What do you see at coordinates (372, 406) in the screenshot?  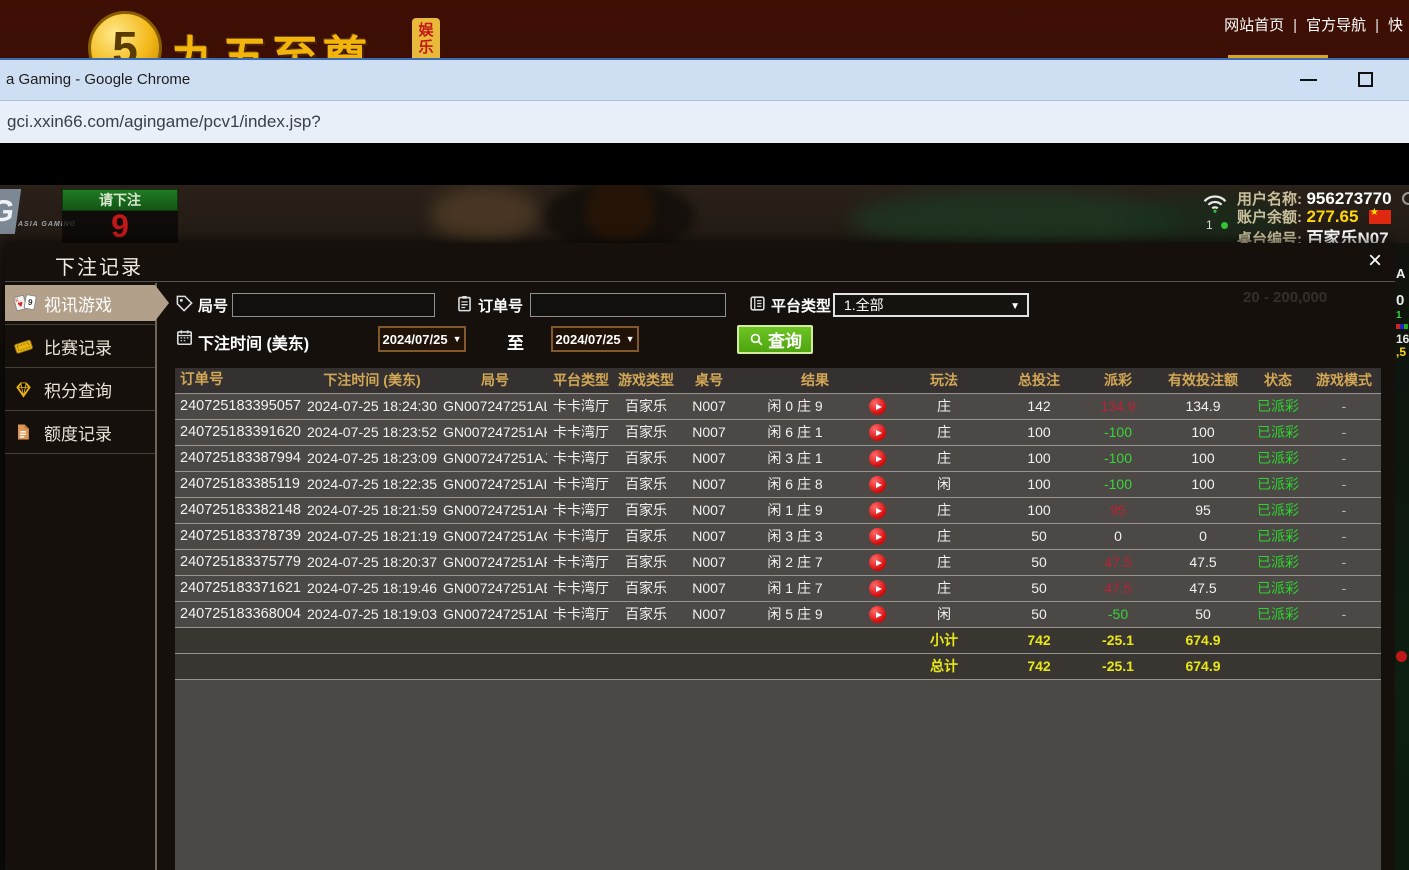 I see `cell-bet-time: 2024-07-25 18:24:30` at bounding box center [372, 406].